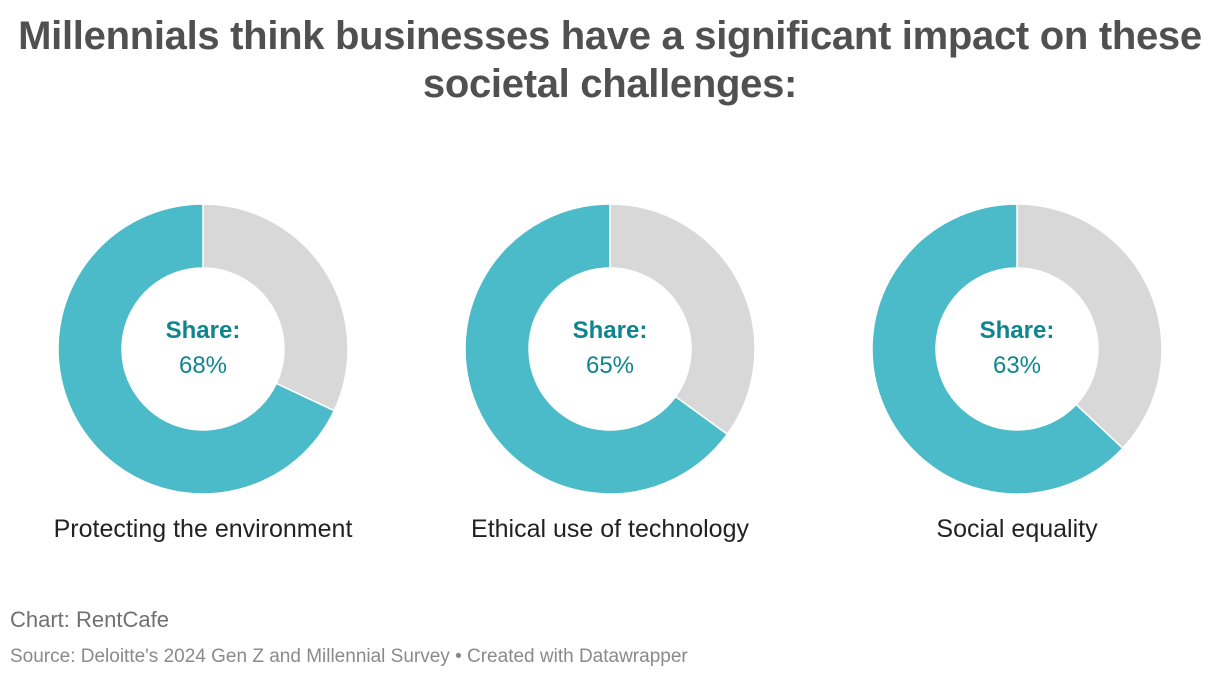  Describe the element at coordinates (610, 365) in the screenshot. I see `center-label-value: 65%` at that location.